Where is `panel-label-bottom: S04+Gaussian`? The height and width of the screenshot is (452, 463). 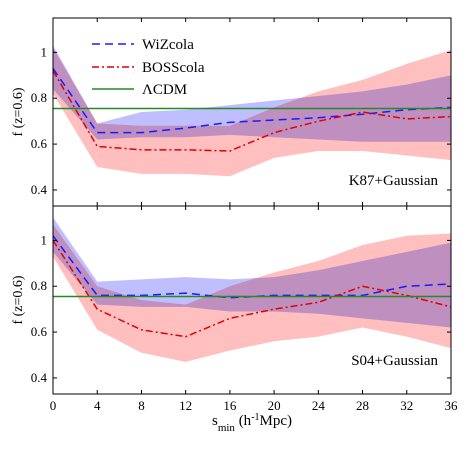 panel-label-bottom: S04+Gaussian is located at coordinates (394, 361).